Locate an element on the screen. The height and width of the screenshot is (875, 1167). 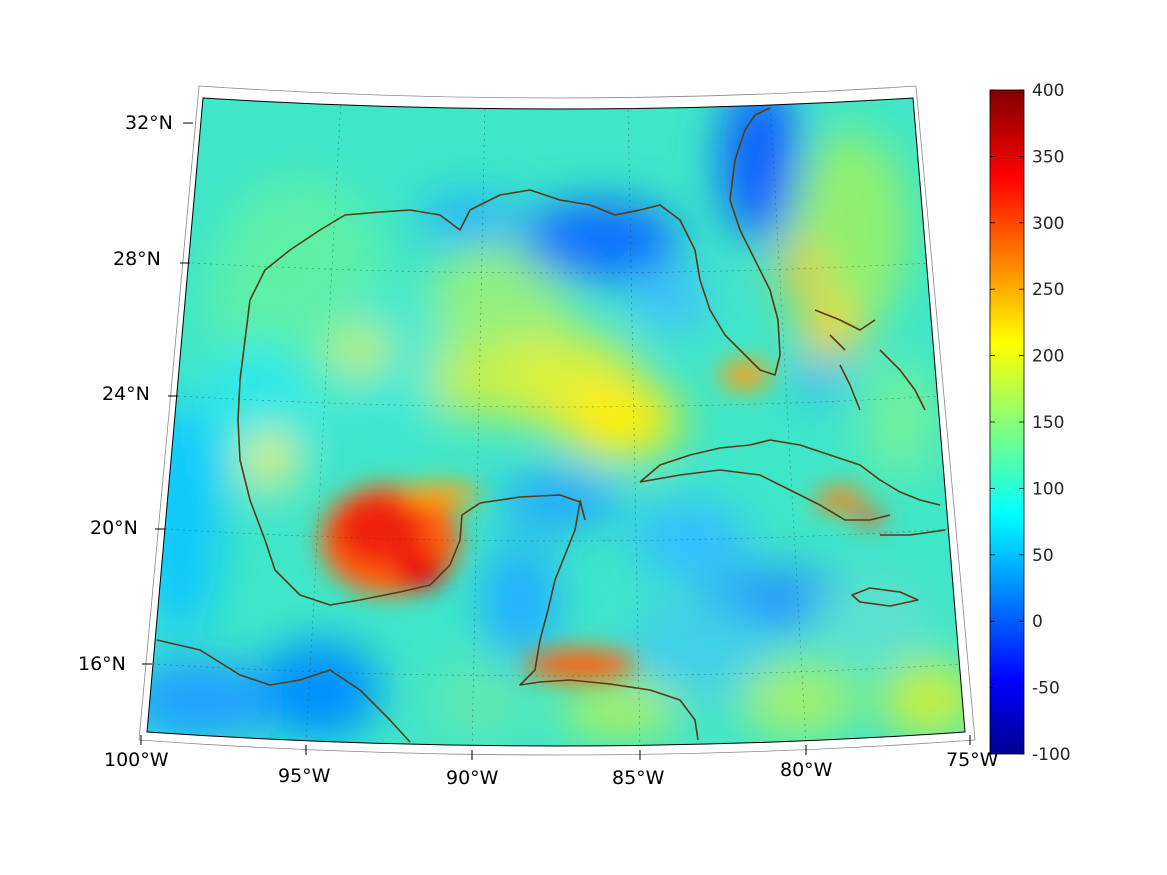
colorbar-label: 350 is located at coordinates (1048, 157).